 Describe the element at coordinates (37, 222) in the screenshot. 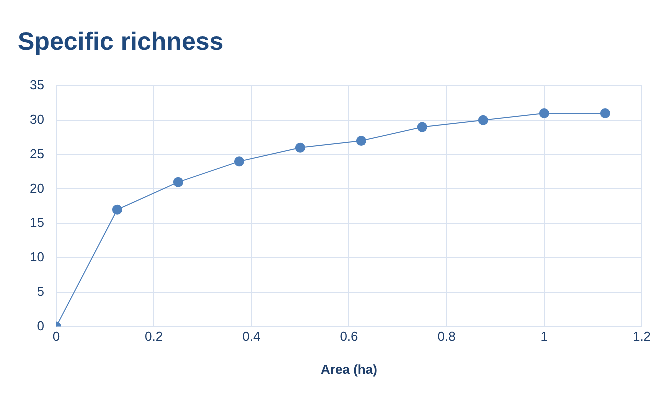

I see `y-tick-label: 15` at that location.